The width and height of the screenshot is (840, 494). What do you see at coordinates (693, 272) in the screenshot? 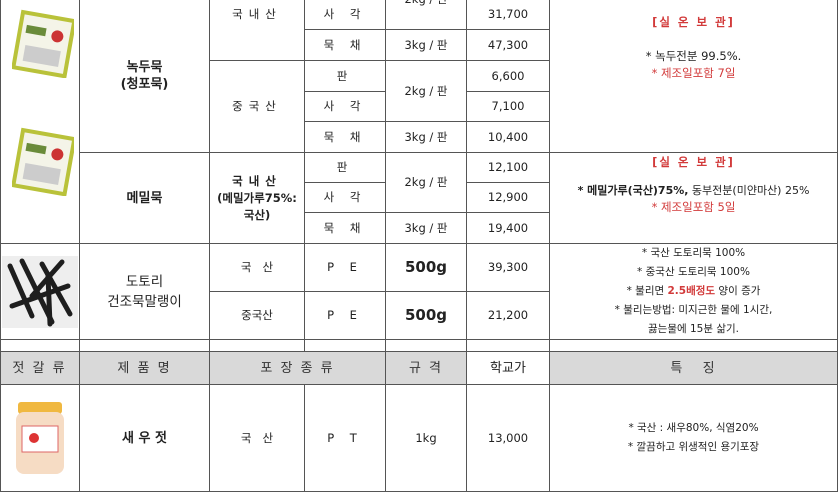
I see `feature-line: * 중국산 도토리묵 100%` at bounding box center [693, 272].